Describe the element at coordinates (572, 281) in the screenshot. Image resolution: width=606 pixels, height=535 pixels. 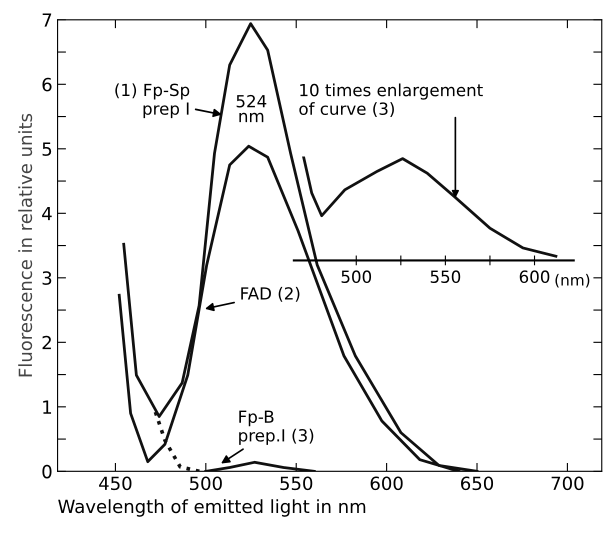
I see `x-axis-title: (nm)` at that location.